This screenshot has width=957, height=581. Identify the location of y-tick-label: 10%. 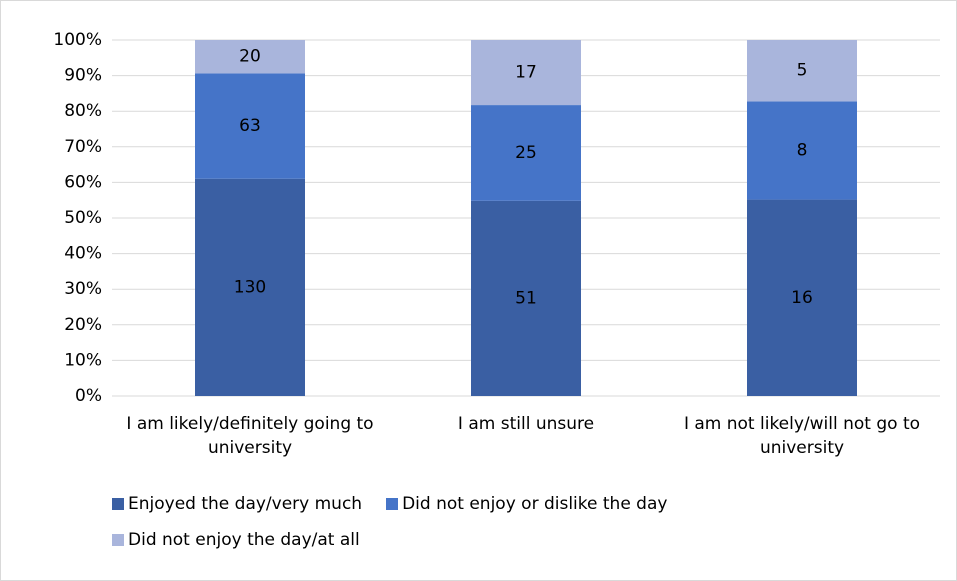
(83, 360).